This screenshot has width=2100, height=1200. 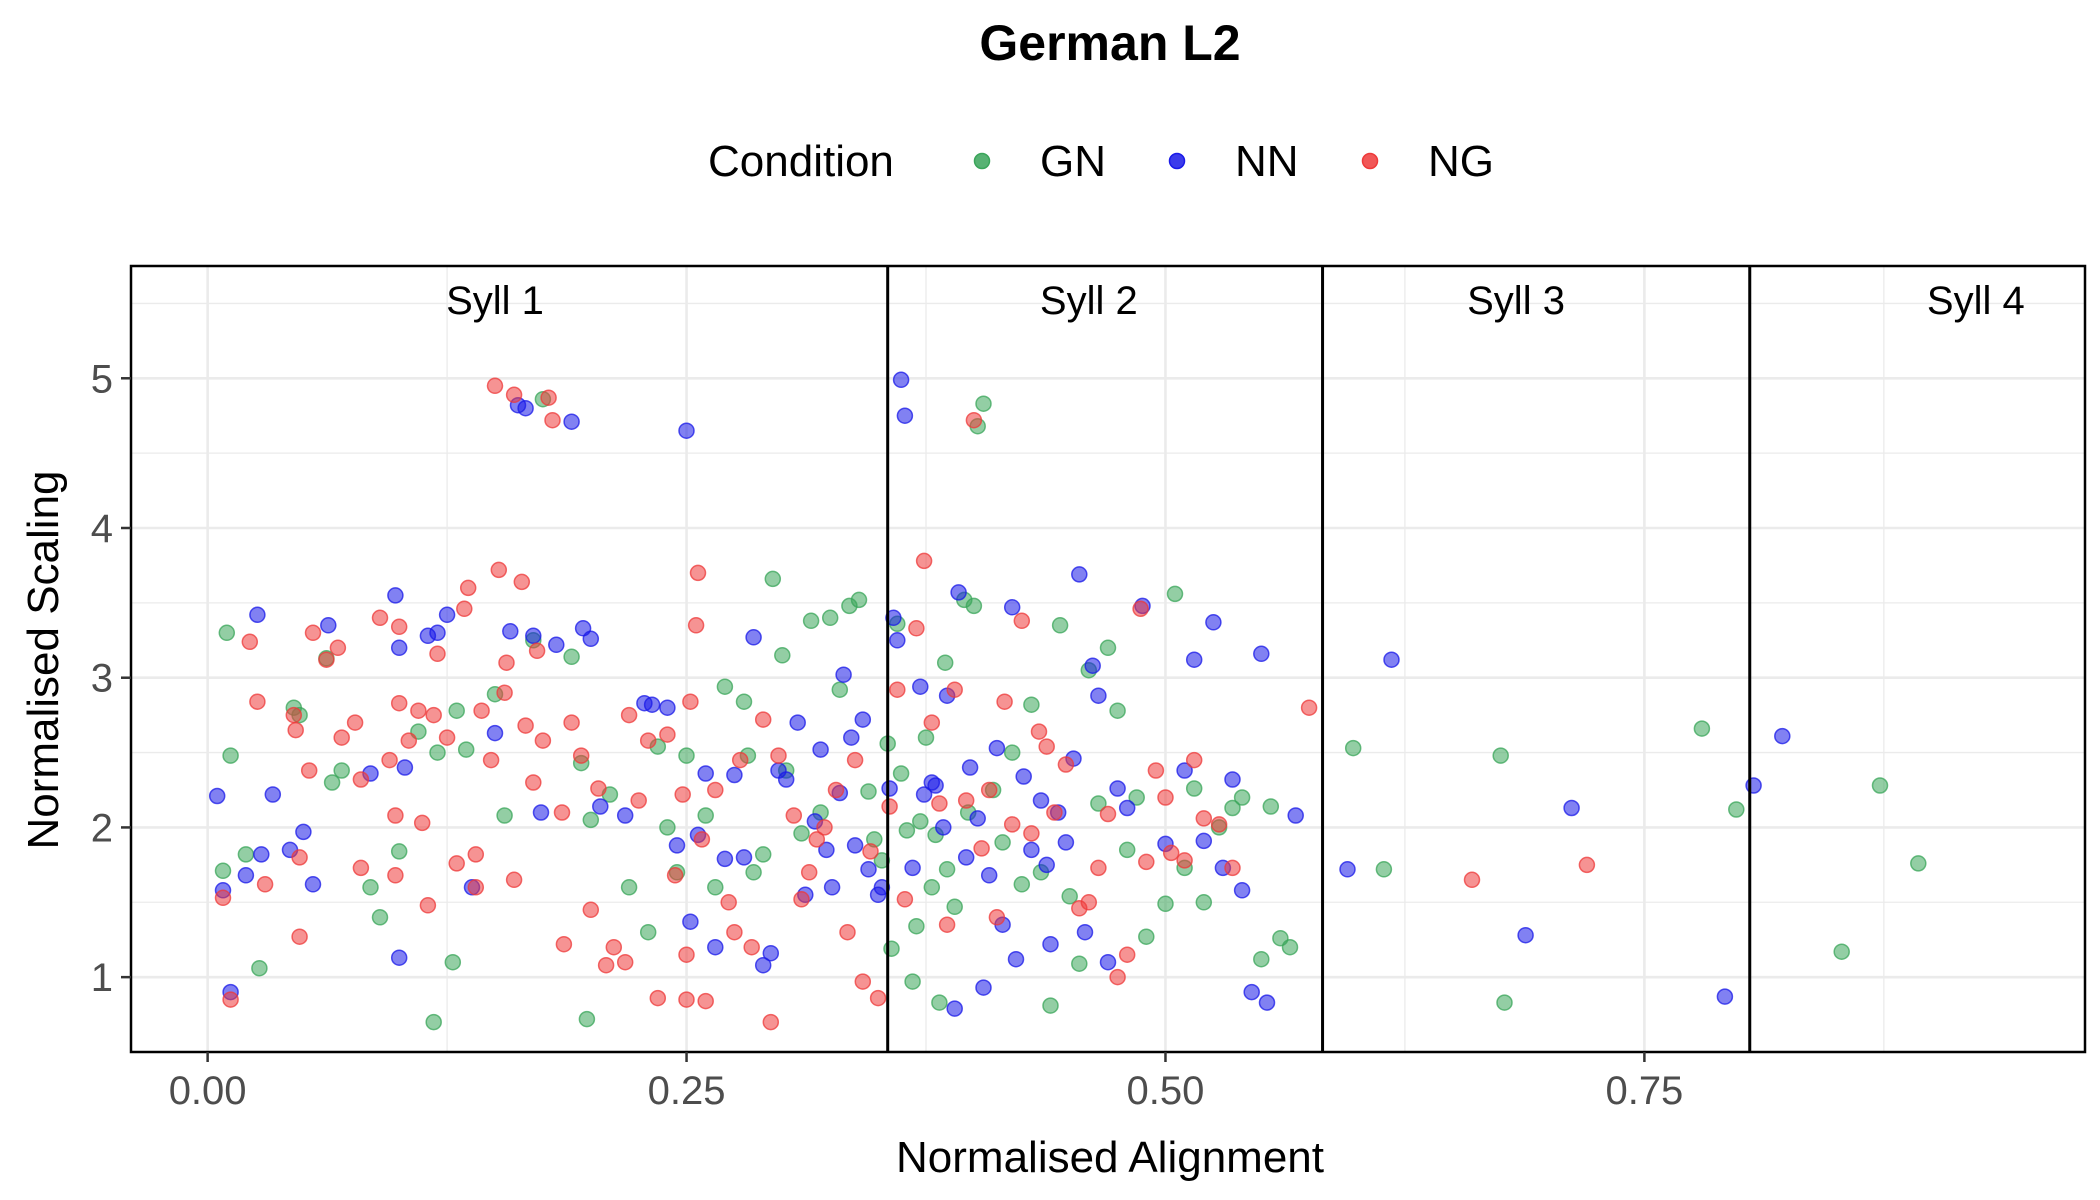 I want to click on legend-key-GN, so click(x=982, y=161).